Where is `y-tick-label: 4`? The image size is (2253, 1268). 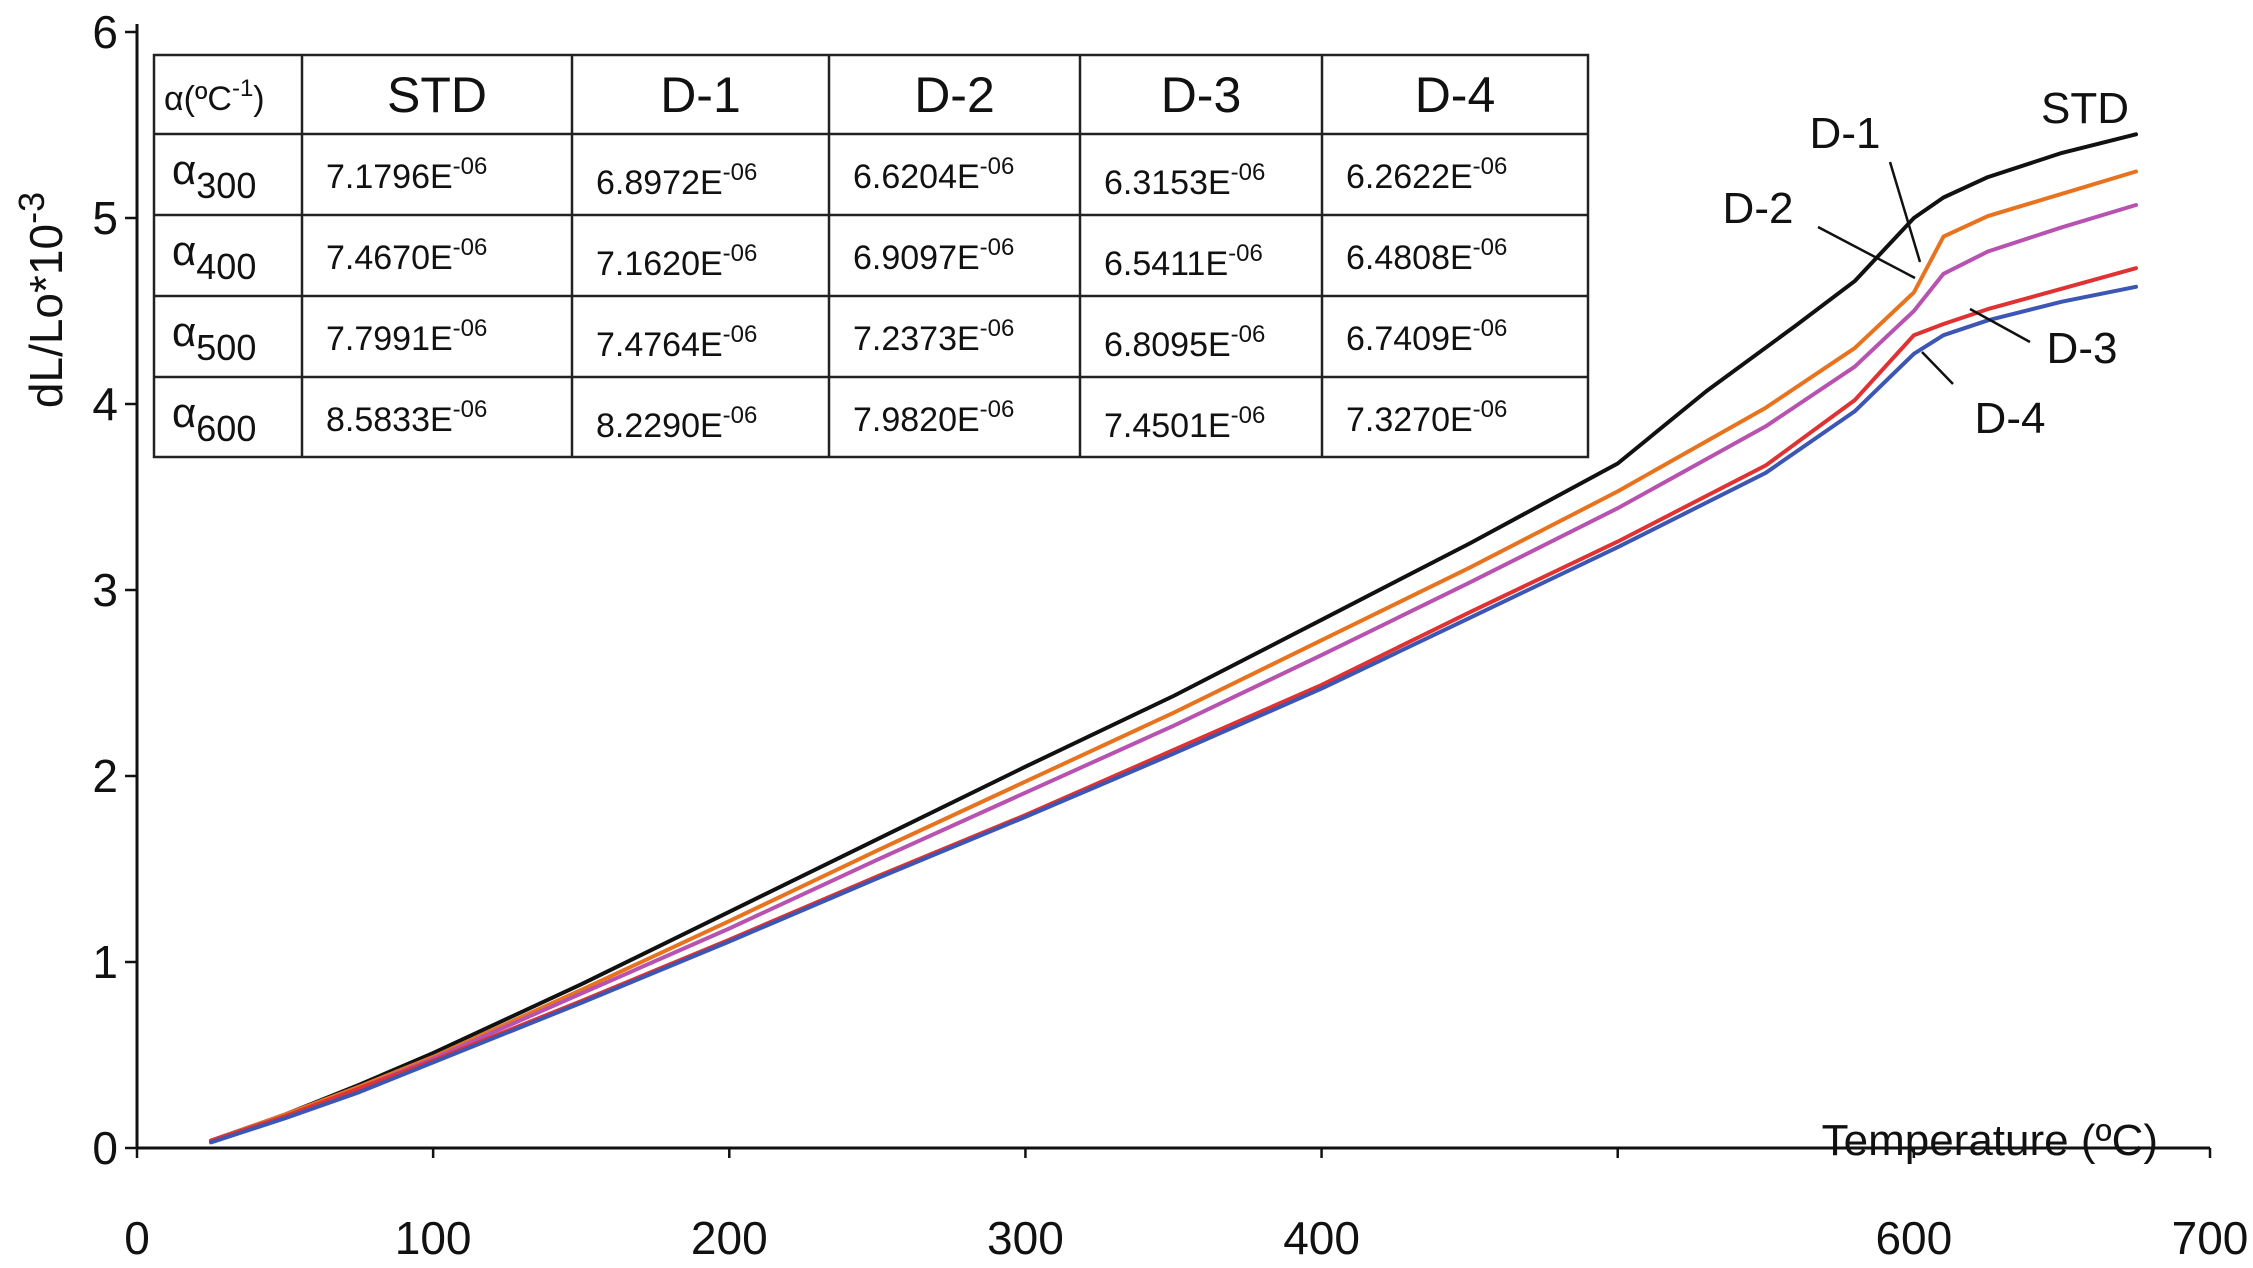
y-tick-label: 4 is located at coordinates (105, 404).